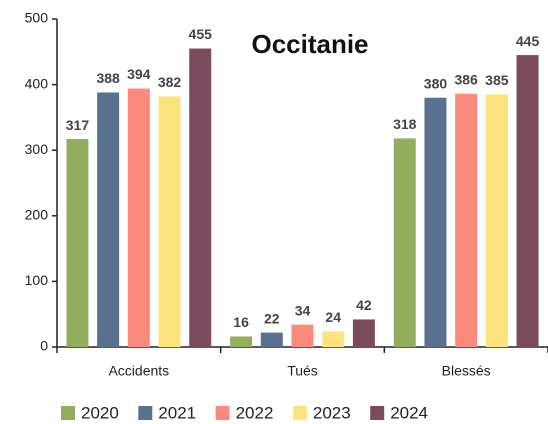 This screenshot has width=548, height=424. I want to click on data-label: 382, so click(170, 82).